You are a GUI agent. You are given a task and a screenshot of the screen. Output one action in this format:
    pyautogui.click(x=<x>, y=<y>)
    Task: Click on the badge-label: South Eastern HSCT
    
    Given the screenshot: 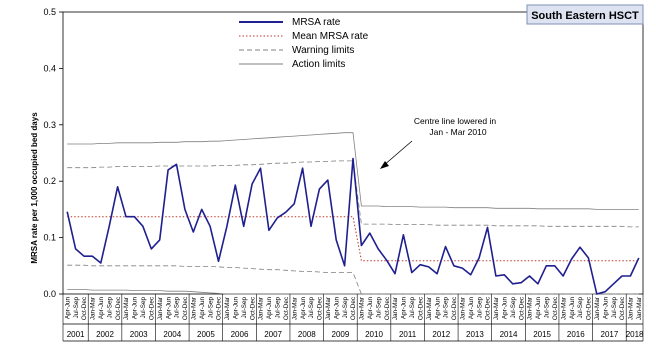 What is the action you would take?
    pyautogui.click(x=585, y=16)
    